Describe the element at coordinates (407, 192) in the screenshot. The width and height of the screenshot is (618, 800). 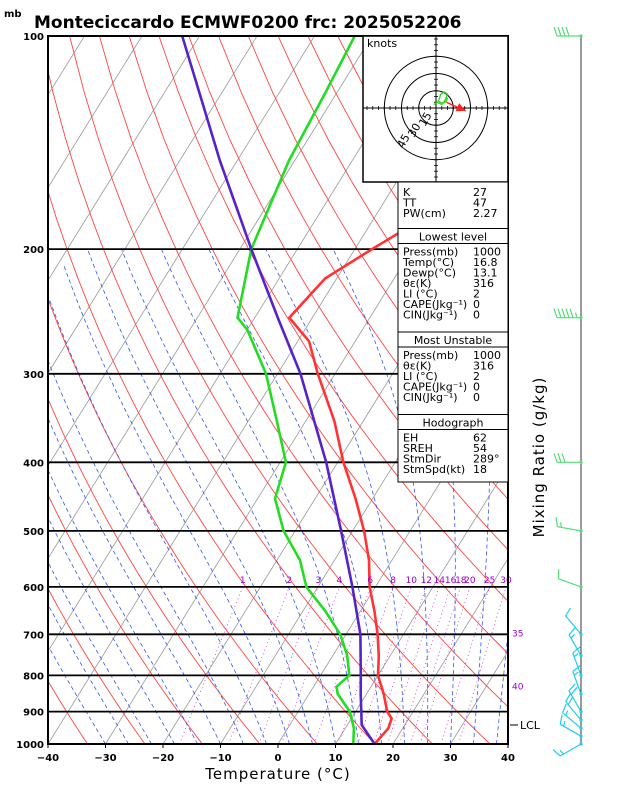
I see `panel-row-label: K` at that location.